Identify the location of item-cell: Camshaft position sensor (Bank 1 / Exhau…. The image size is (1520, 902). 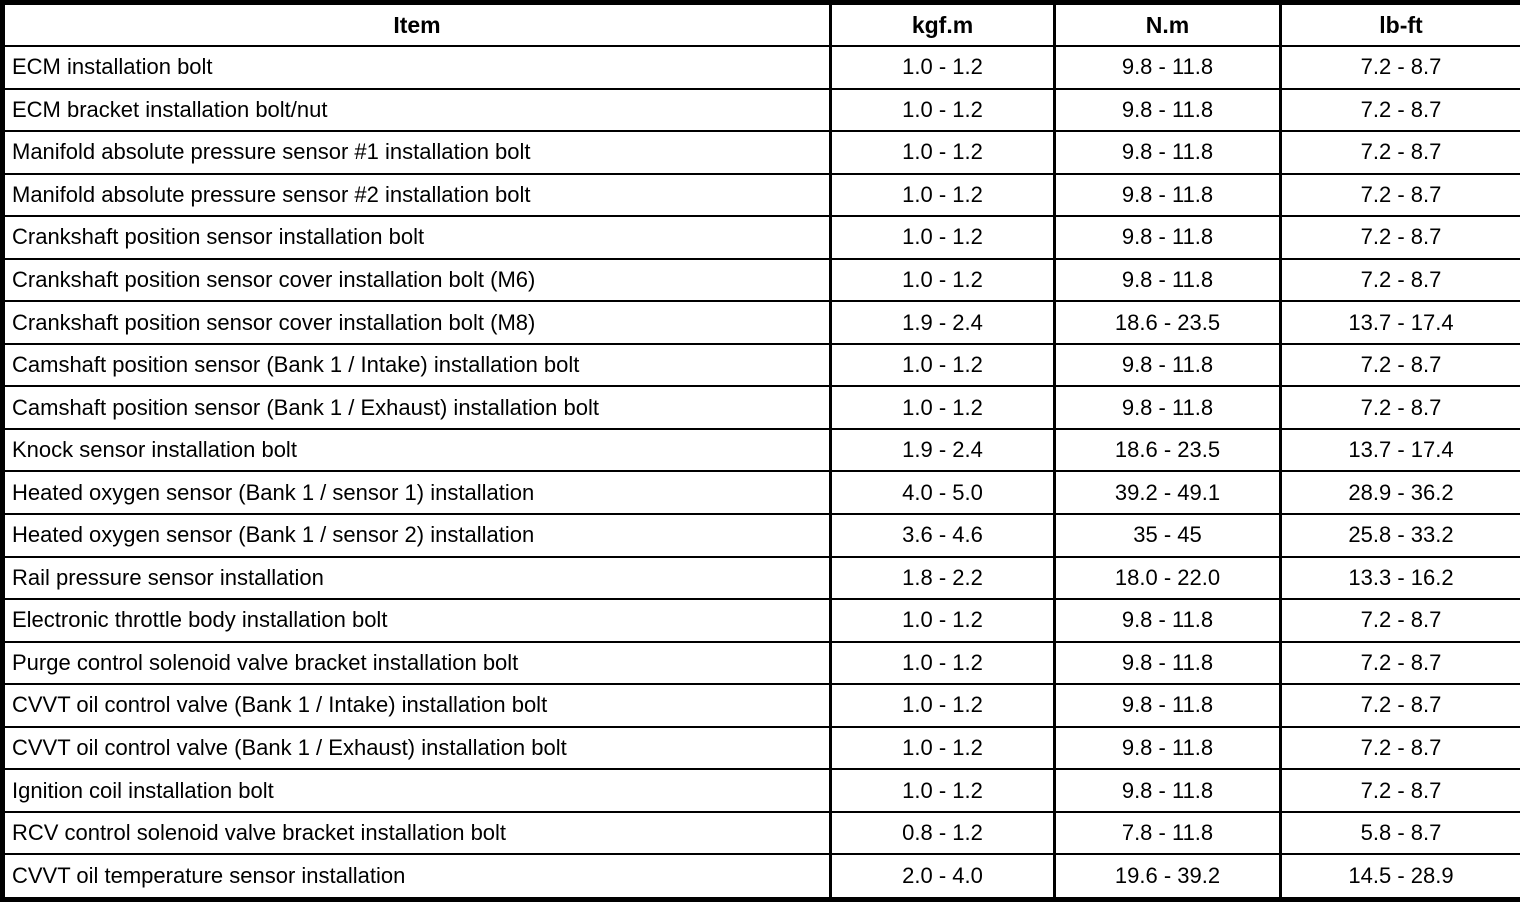
(416, 407).